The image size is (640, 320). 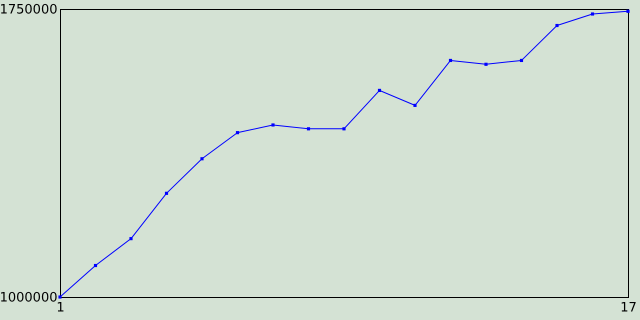 I want to click on x-tick-label: 1, so click(x=60, y=308).